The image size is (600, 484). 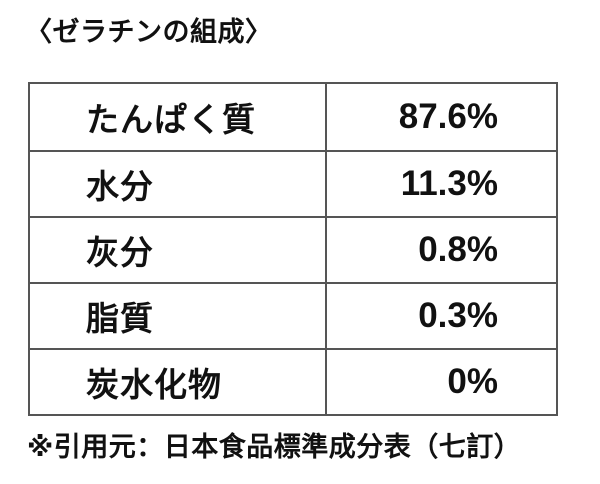 What do you see at coordinates (440, 183) in the screenshot?
I see `component-value: 11.3%` at bounding box center [440, 183].